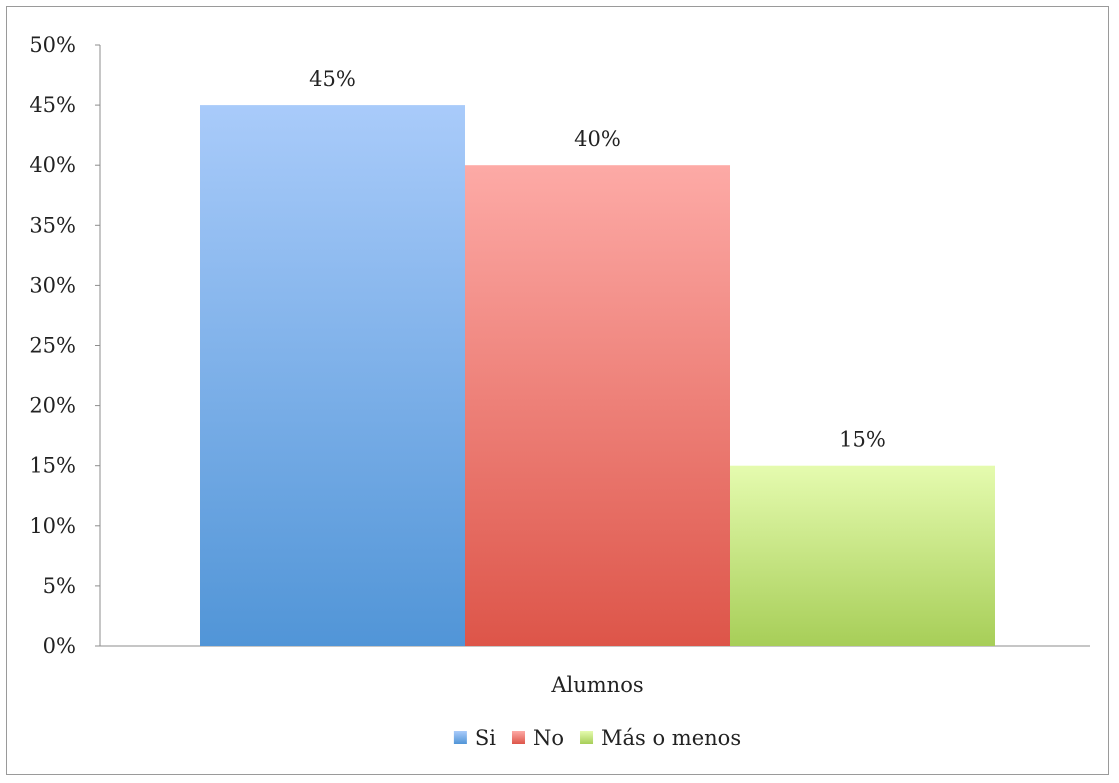  What do you see at coordinates (596, 685) in the screenshot?
I see `x-category-label: Alumnos` at bounding box center [596, 685].